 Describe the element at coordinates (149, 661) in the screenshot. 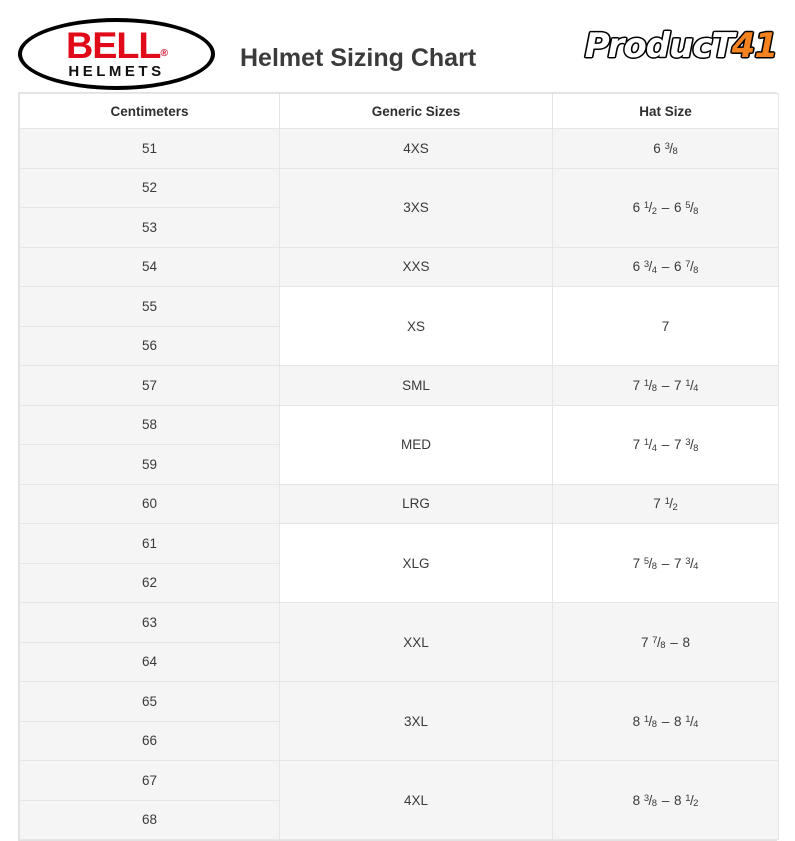

I see `cell-centimeters: 64` at that location.